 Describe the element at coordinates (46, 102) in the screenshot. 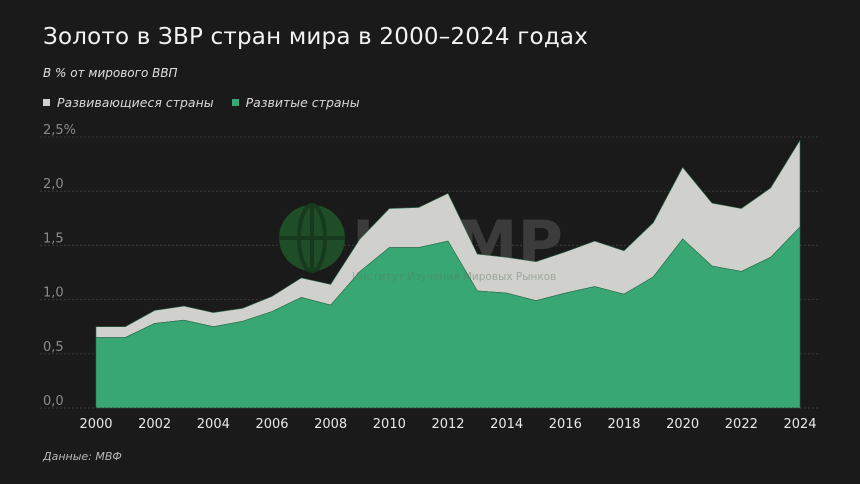

I see `legend-swatch-developing` at that location.